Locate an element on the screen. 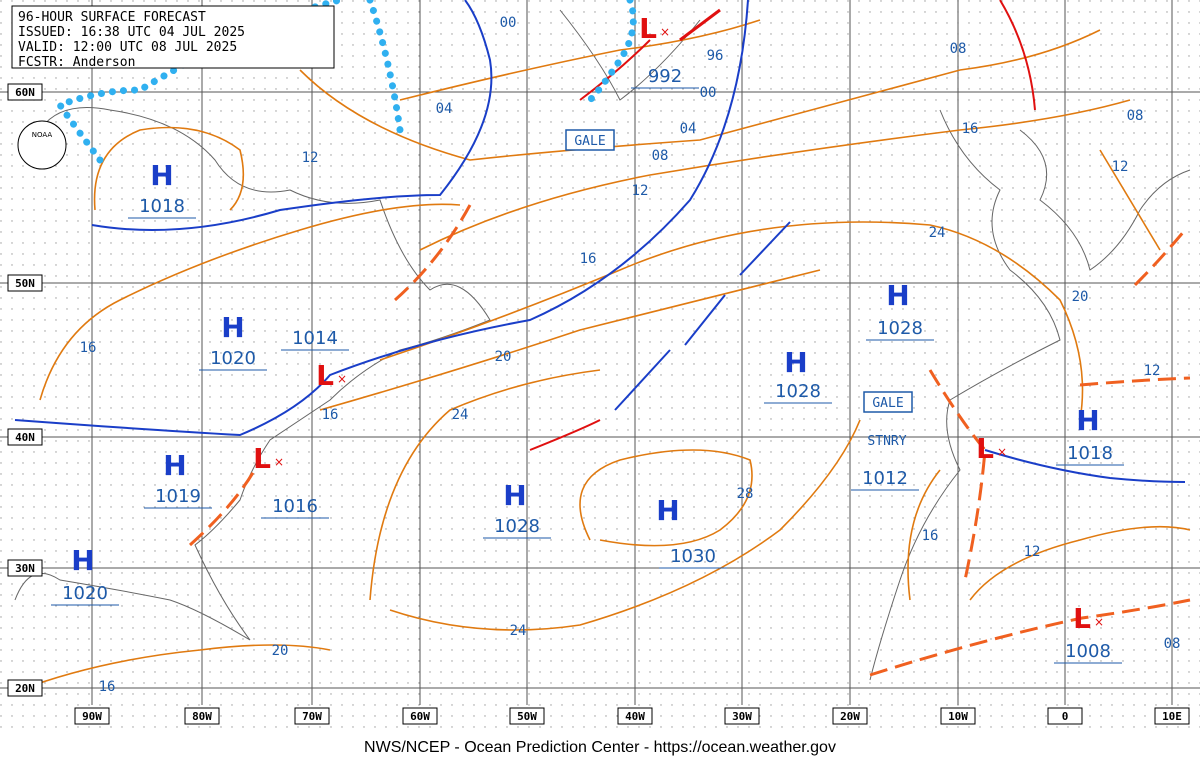 Image resolution: width=1200 pixels, height=764 pixels. lon-label: 80W is located at coordinates (202, 716).